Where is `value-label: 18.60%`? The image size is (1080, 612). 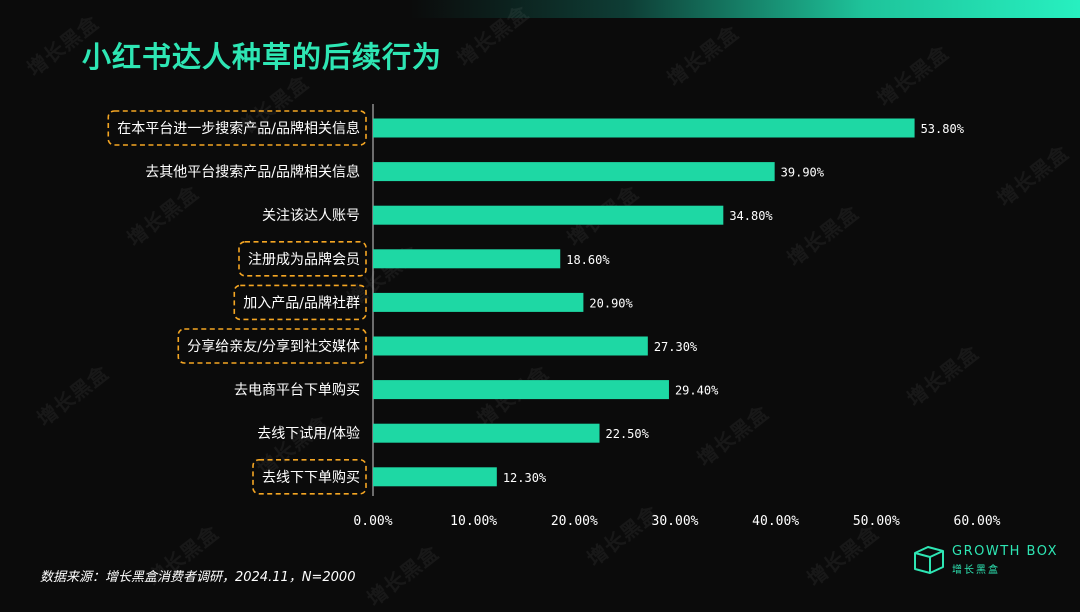 value-label: 18.60% is located at coordinates (588, 260).